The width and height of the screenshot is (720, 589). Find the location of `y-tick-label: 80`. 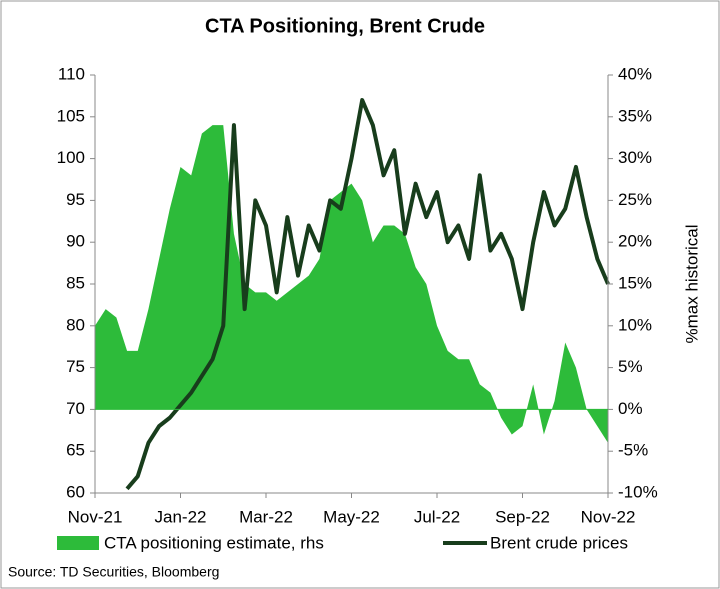

y-tick-label: 80 is located at coordinates (75, 324).